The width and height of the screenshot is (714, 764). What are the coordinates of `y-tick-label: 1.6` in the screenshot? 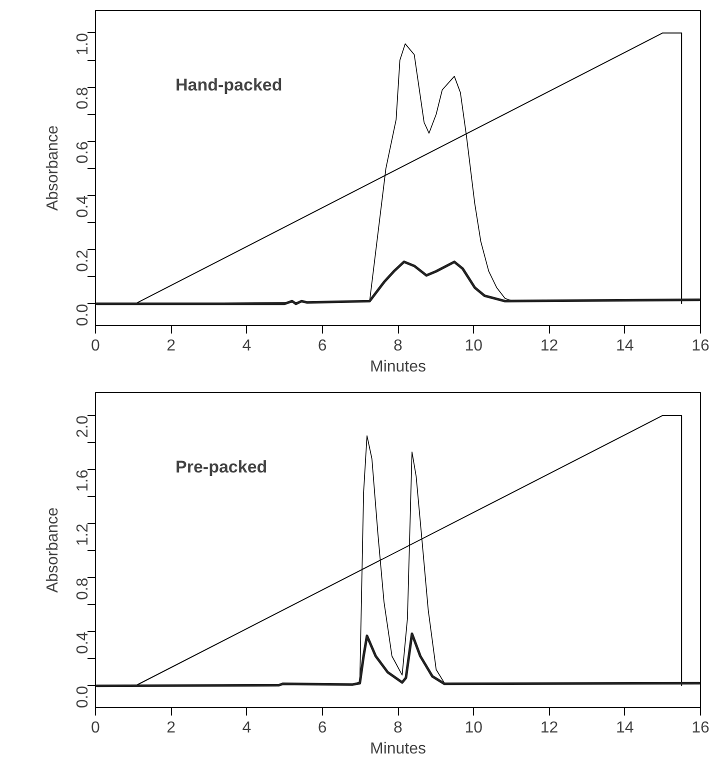 It's located at (83, 480).